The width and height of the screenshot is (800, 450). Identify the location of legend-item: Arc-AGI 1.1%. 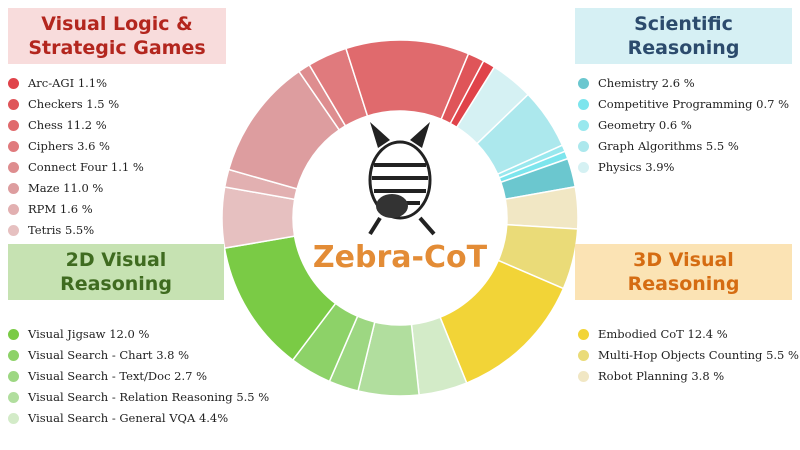
(57, 83).